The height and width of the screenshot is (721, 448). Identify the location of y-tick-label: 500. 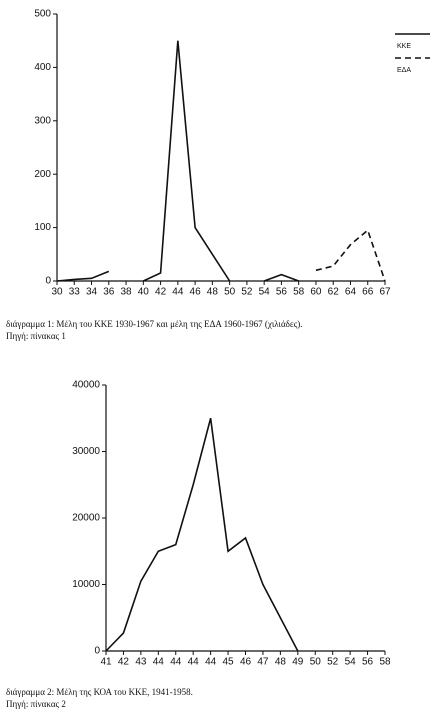
(42, 14).